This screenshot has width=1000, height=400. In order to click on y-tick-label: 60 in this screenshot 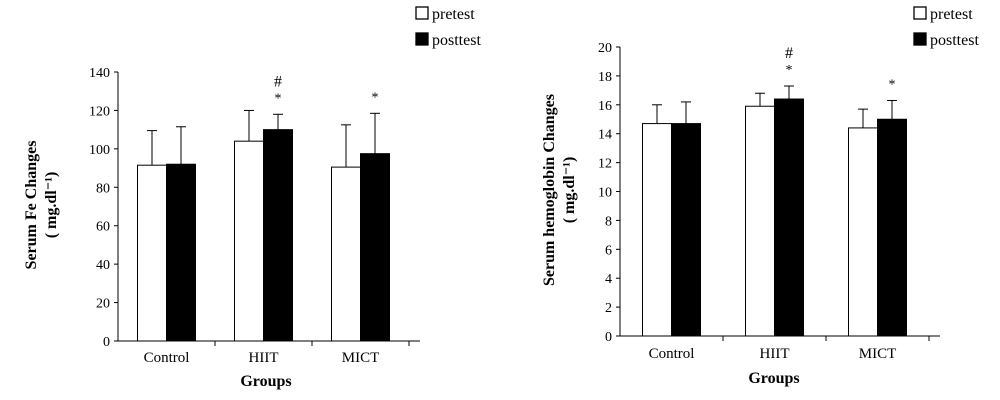, I will do `click(103, 227)`.